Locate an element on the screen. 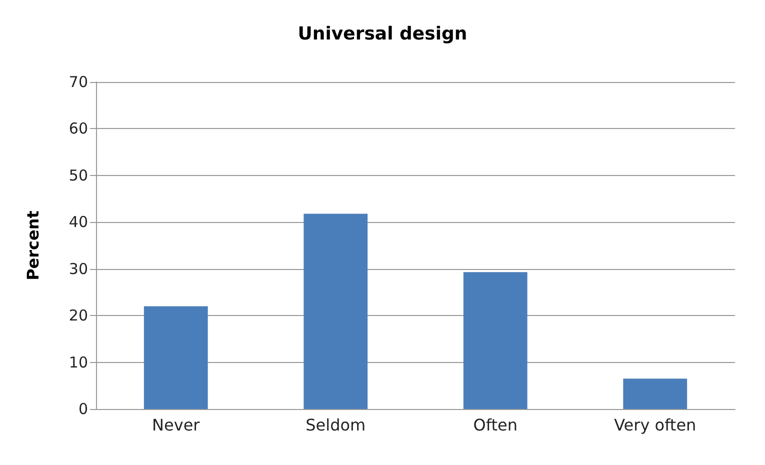  y-tick-label: 30 is located at coordinates (78, 269).